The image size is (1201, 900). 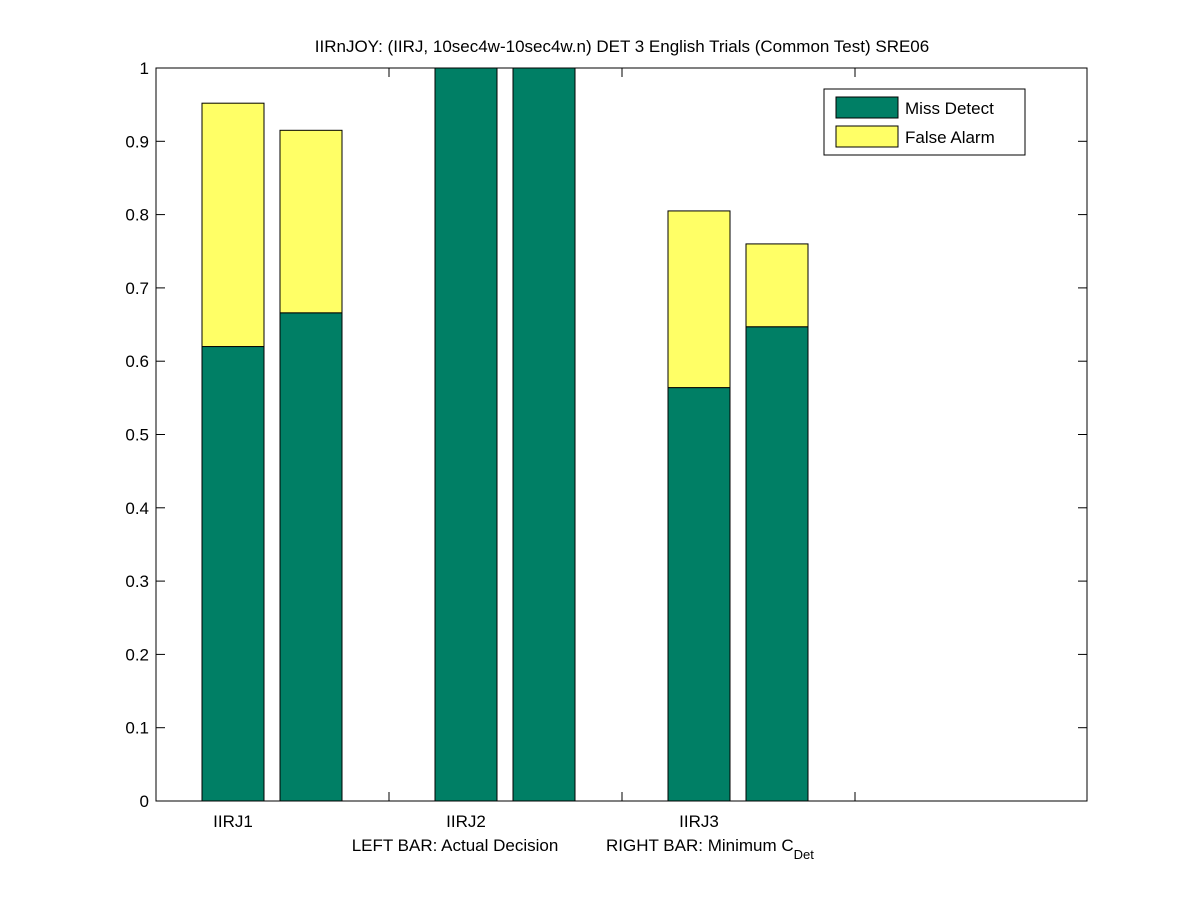 What do you see at coordinates (924, 122) in the screenshot?
I see `legend: Miss Detect False Alarm` at bounding box center [924, 122].